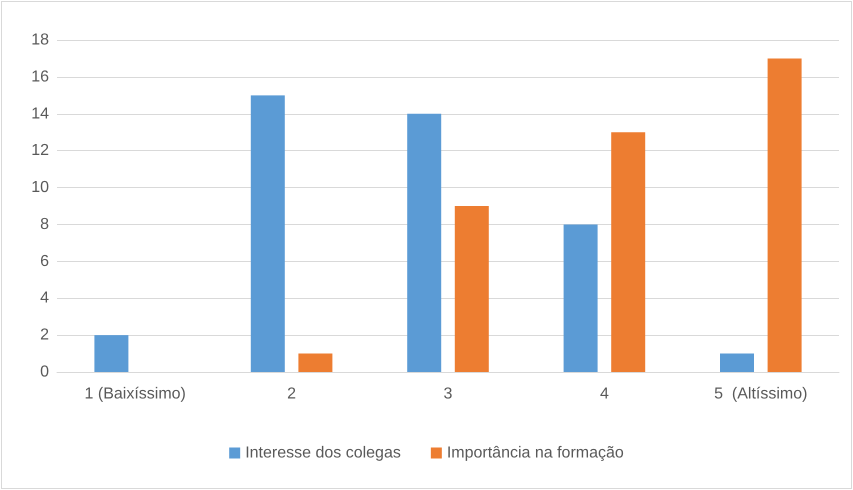 The height and width of the screenshot is (490, 853). What do you see at coordinates (448, 394) in the screenshot?
I see `x-tick-label: 3` at bounding box center [448, 394].